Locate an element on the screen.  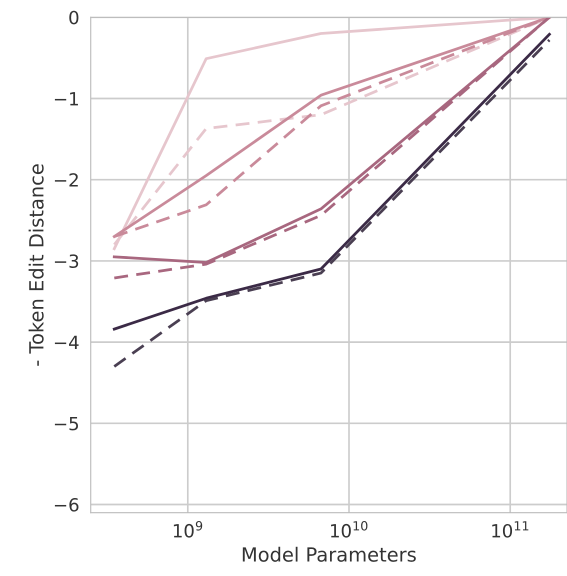
y-tick-label: −2 is located at coordinates (66, 180).